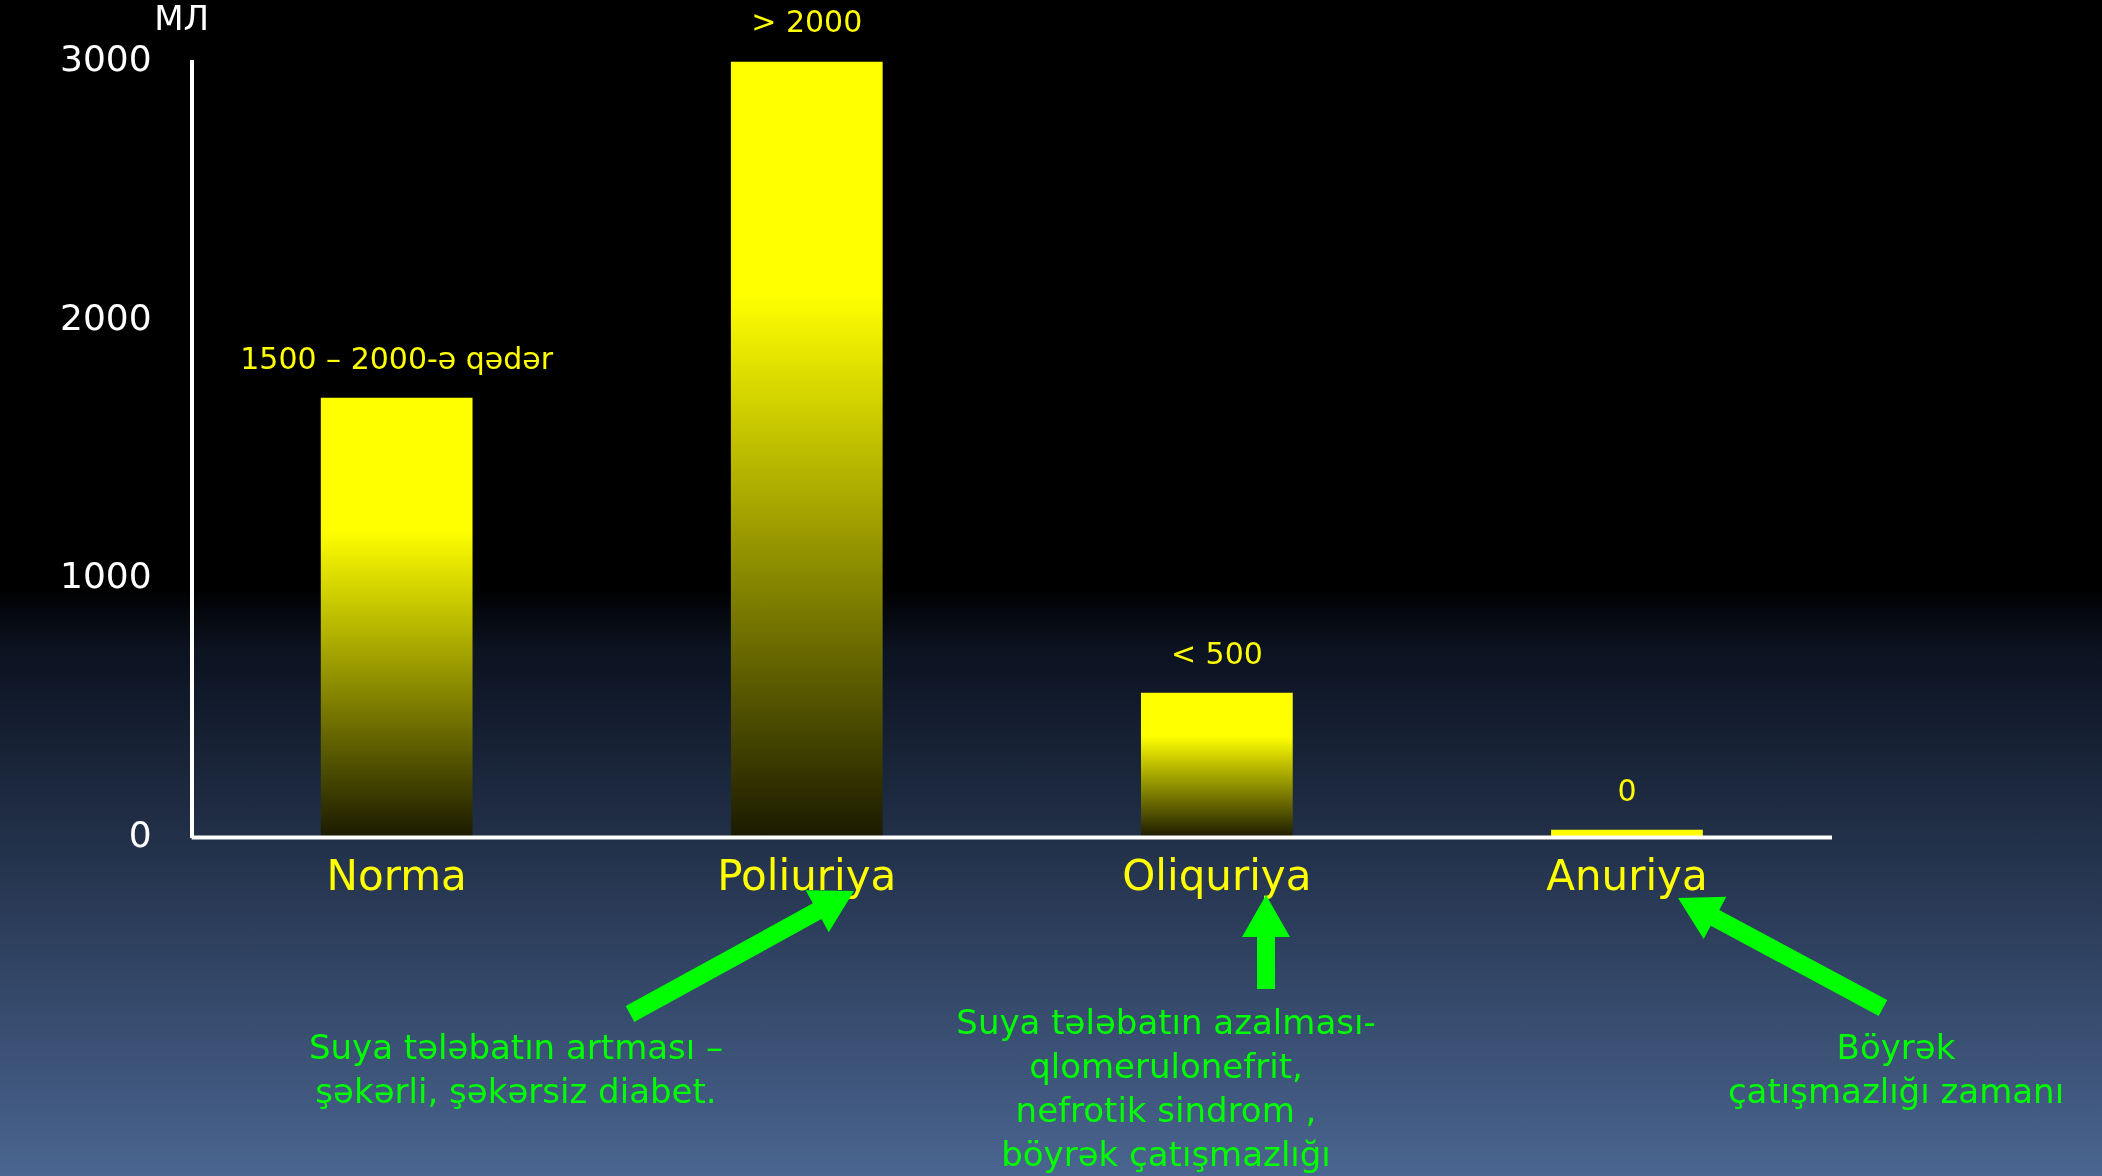 Image resolution: width=2102 pixels, height=1176 pixels. What do you see at coordinates (397, 358) in the screenshot?
I see `annotation: 1500 – 2000-ə qədər` at bounding box center [397, 358].